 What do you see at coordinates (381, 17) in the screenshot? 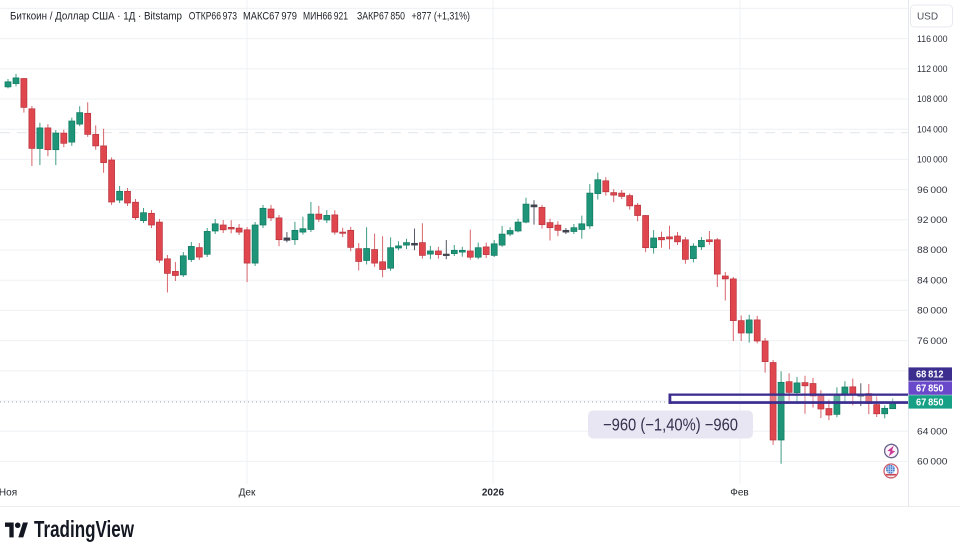
I see `svg-text: ЗАКР67 850` at bounding box center [381, 17].